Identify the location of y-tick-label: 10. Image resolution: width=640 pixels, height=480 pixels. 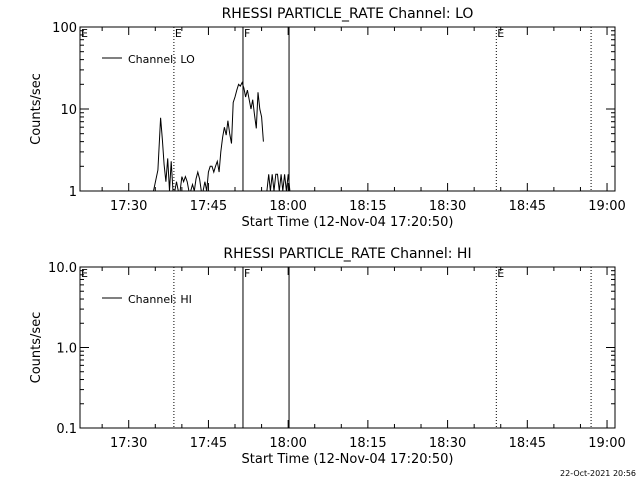
(68, 110).